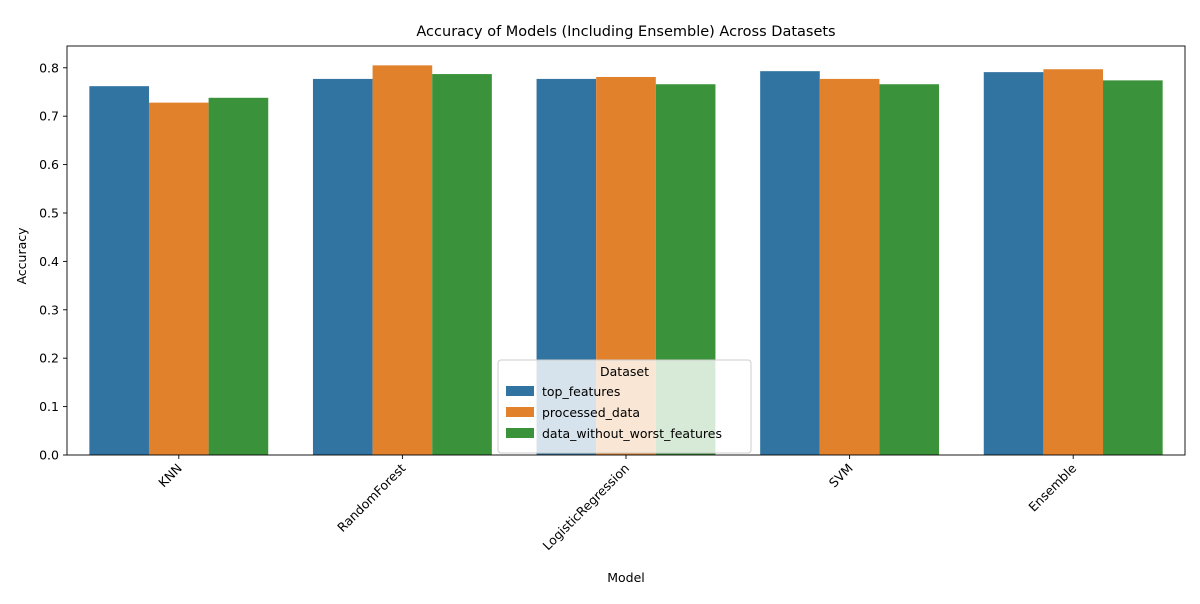  Describe the element at coordinates (841, 476) in the screenshot. I see `x-tick-label: SVM` at that location.